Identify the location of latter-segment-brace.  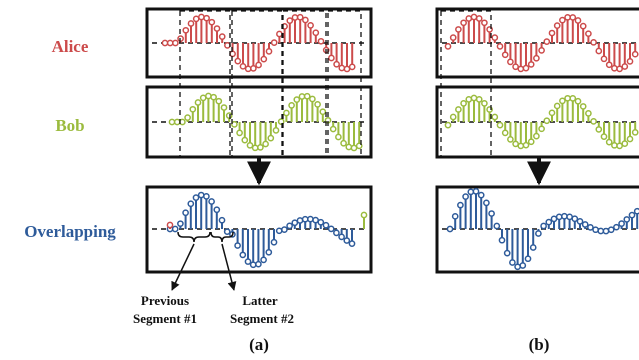
(222, 237).